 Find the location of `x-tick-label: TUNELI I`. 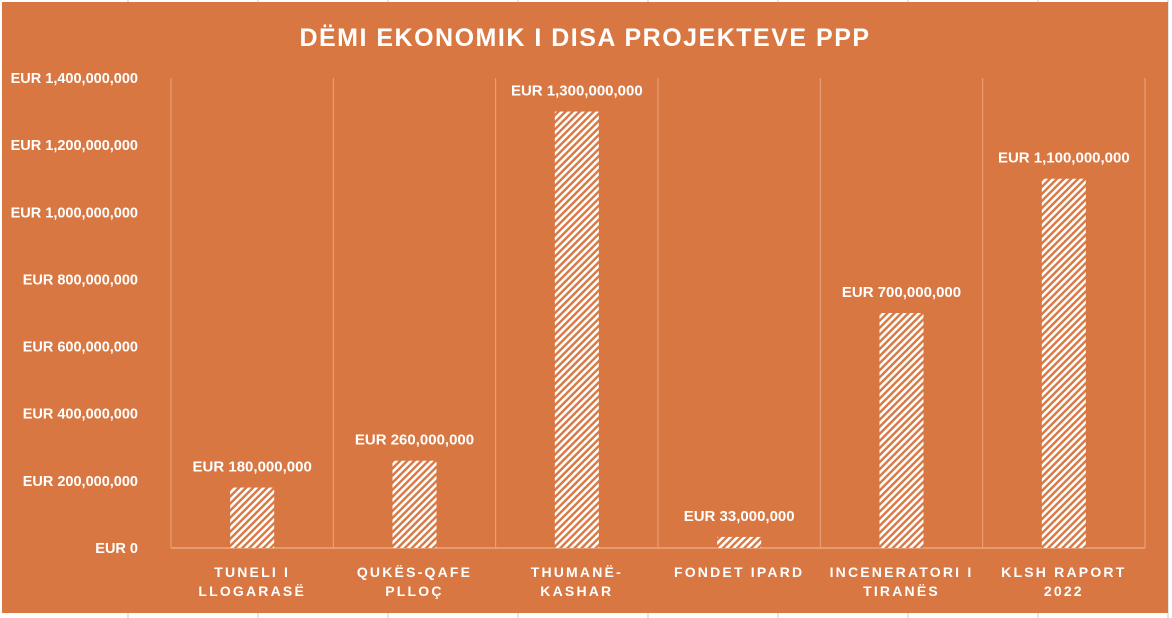

x-tick-label: TUNELI I is located at coordinates (252, 572).